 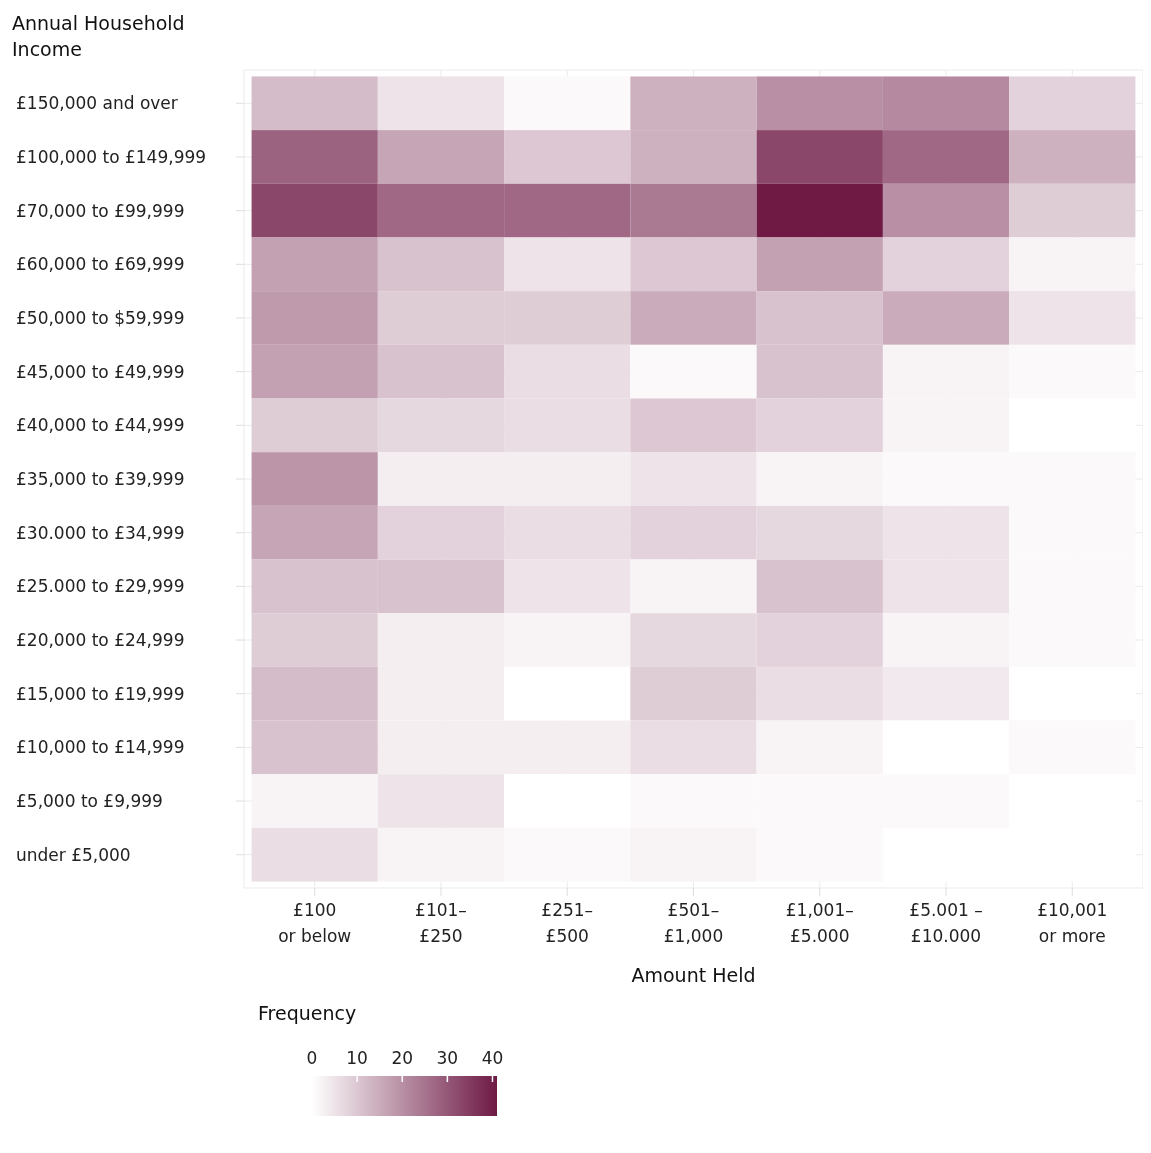 I want to click on y-tick-label: £25.000 to £29,999, so click(x=100, y=586).